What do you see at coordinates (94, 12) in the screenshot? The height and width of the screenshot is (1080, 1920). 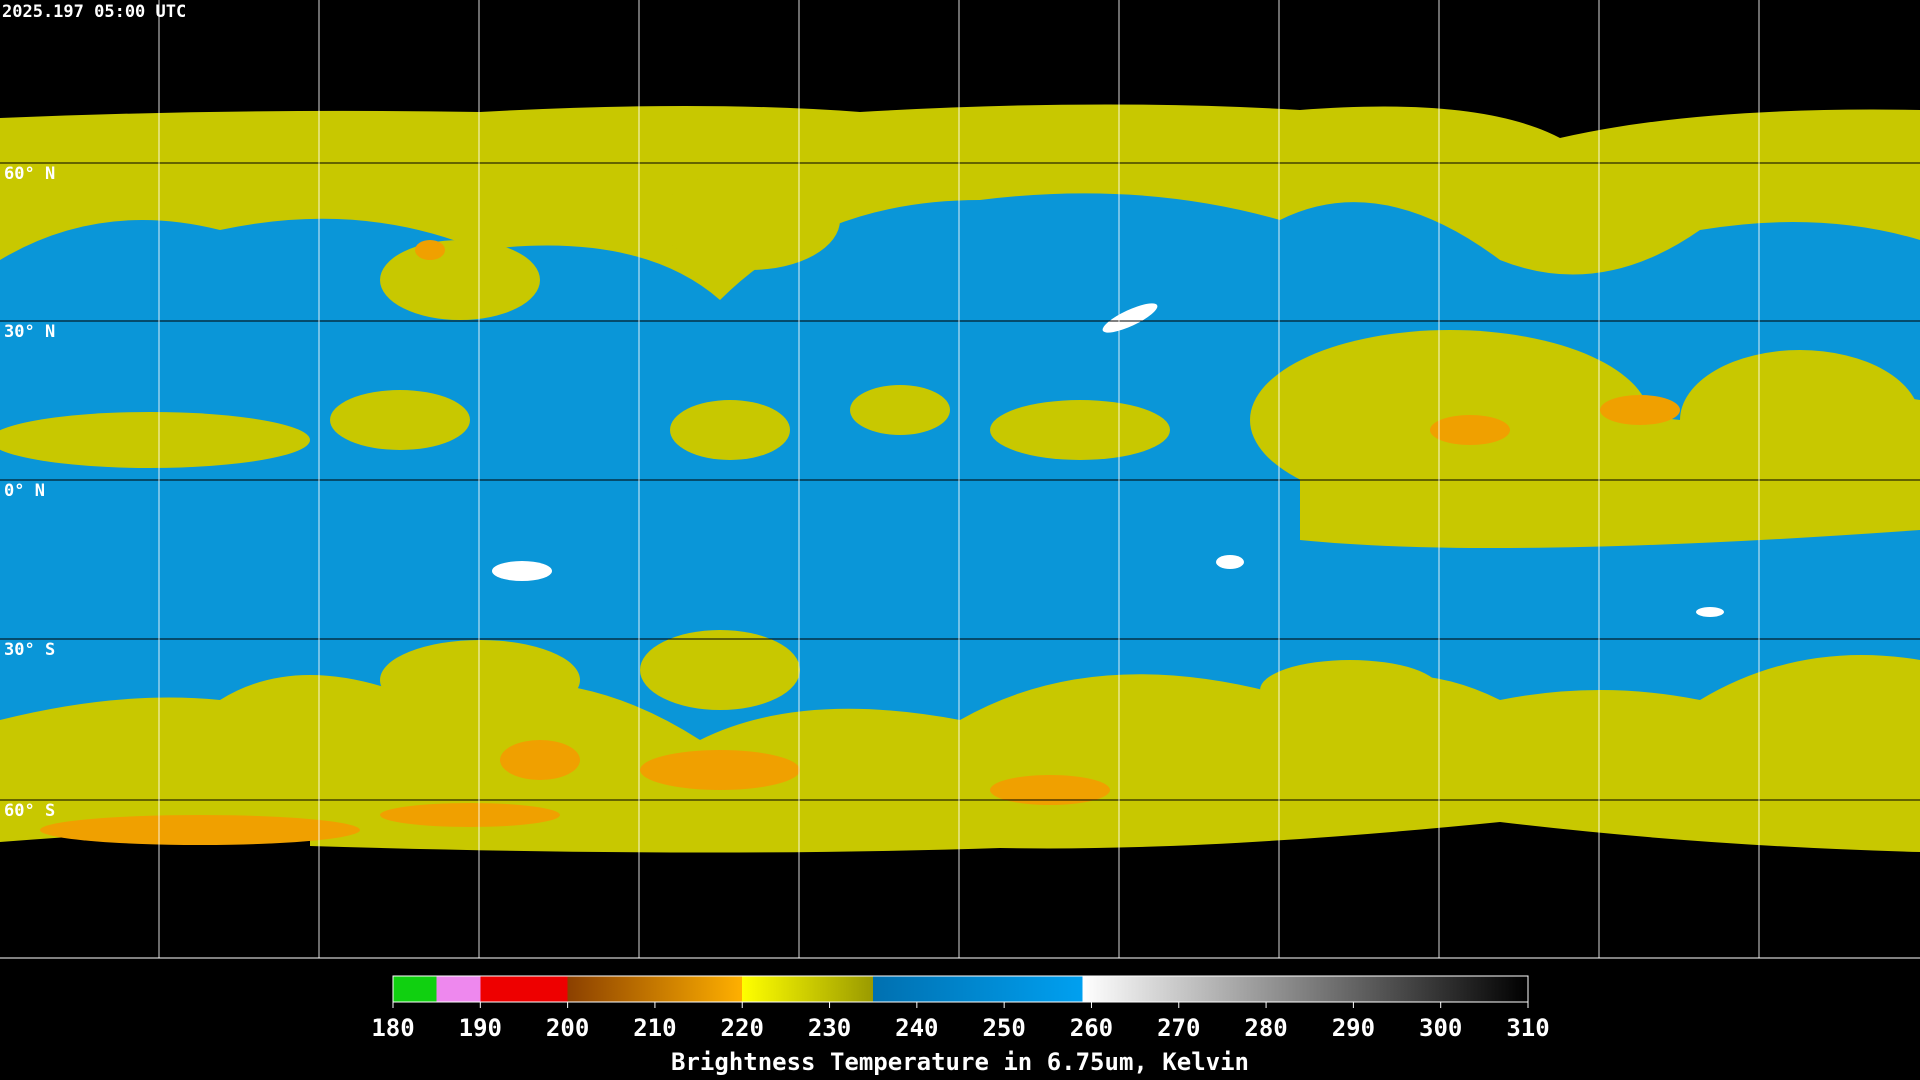 I see `timestamp: 2025.197 05:00 UTC` at bounding box center [94, 12].